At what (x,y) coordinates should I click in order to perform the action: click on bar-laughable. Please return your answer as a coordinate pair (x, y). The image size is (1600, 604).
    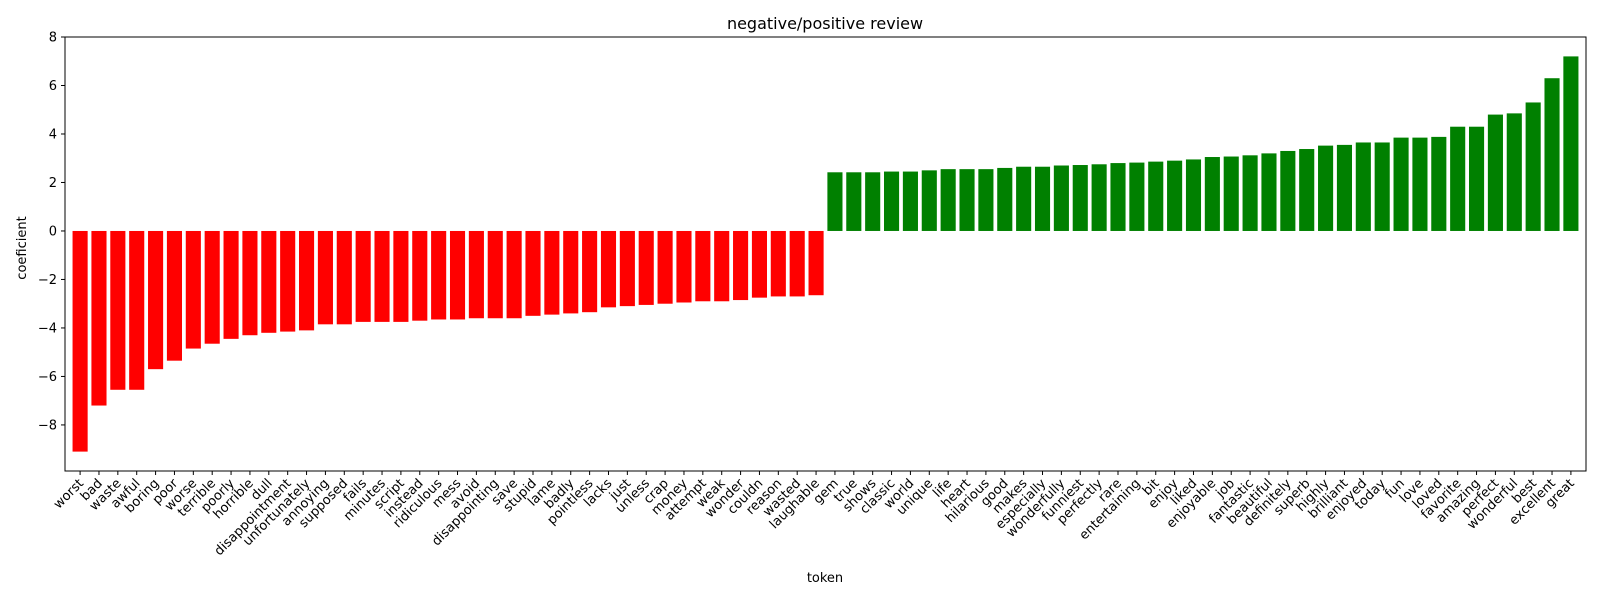
    Looking at the image, I should click on (816, 263).